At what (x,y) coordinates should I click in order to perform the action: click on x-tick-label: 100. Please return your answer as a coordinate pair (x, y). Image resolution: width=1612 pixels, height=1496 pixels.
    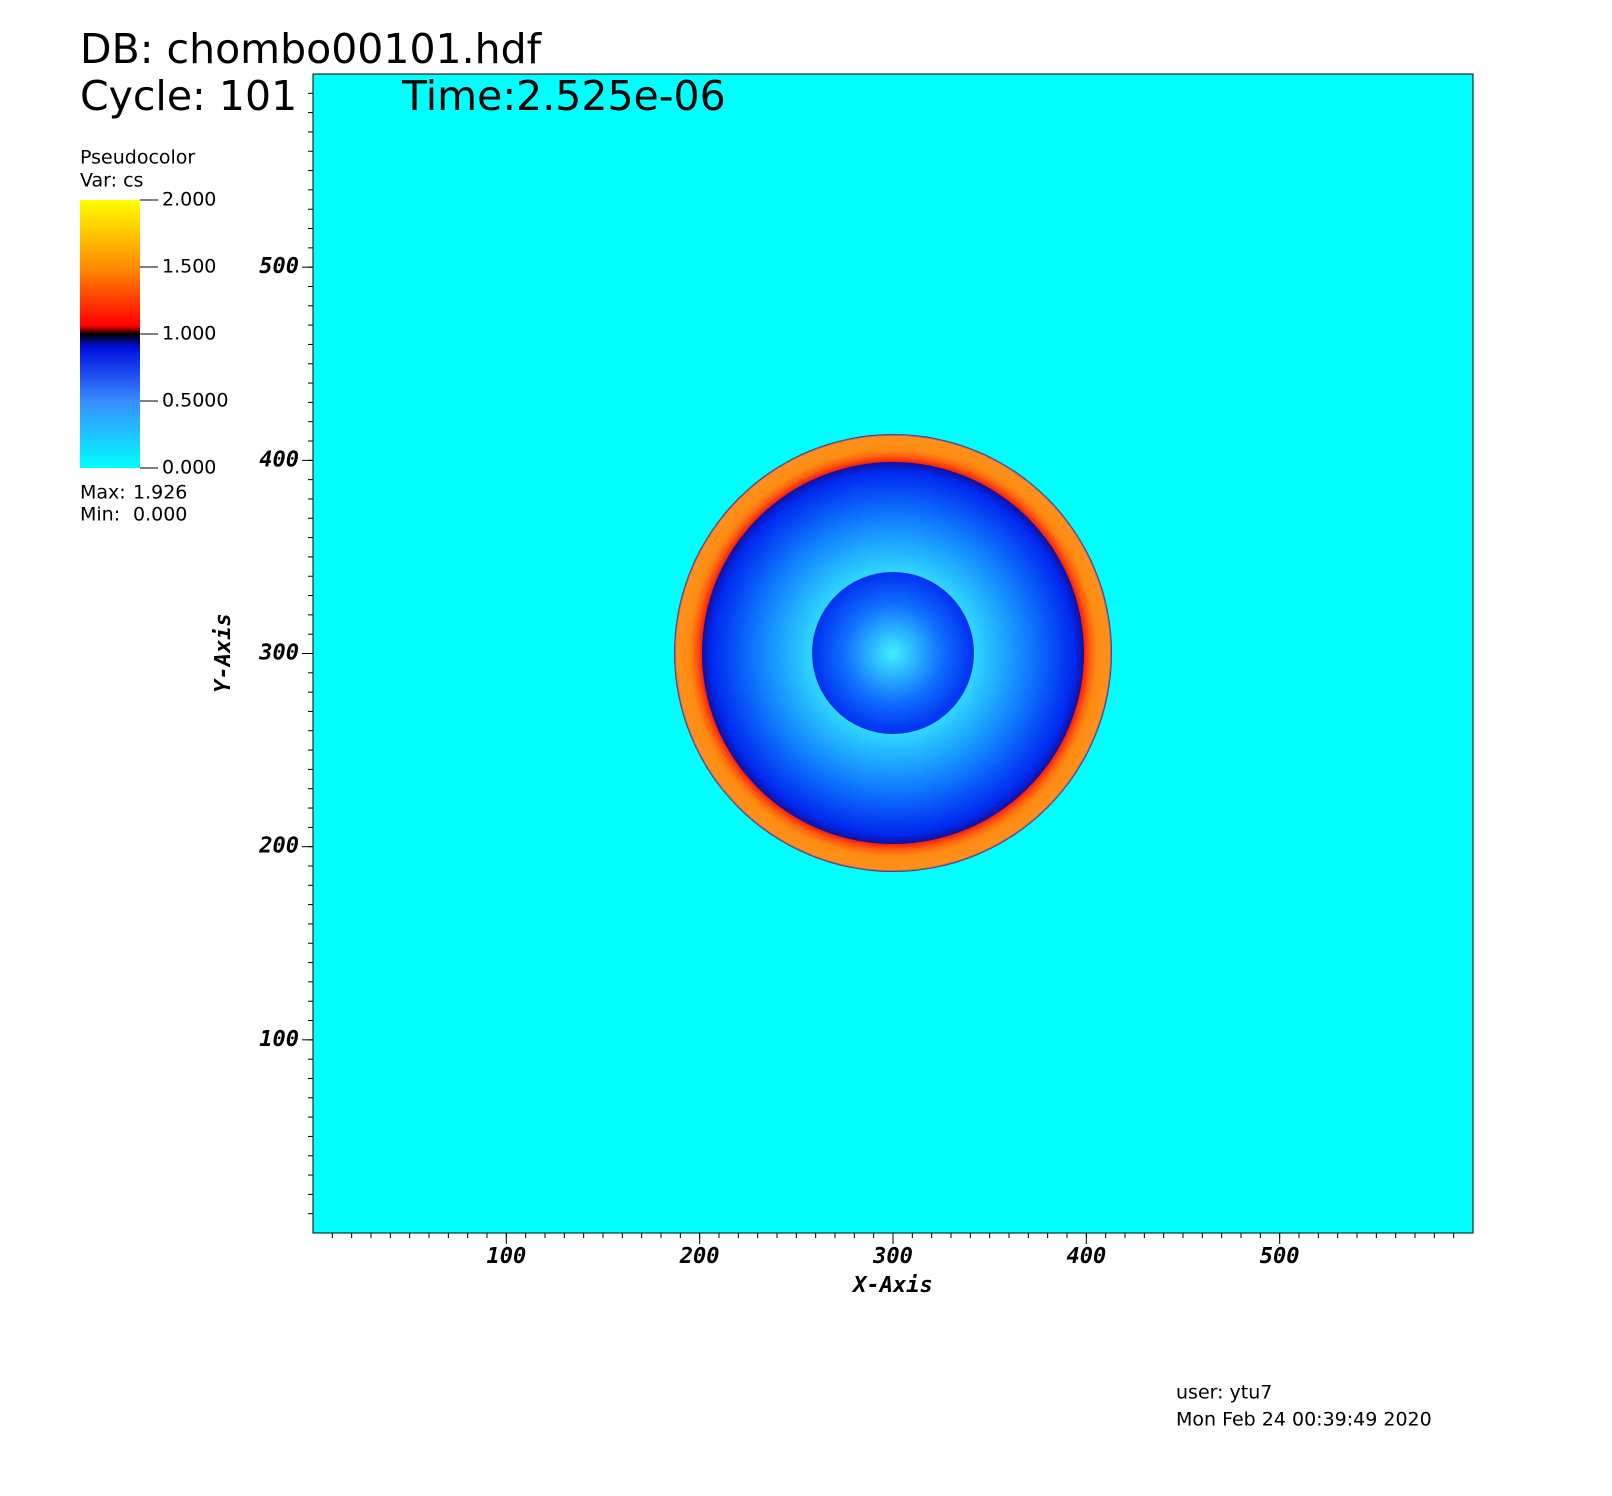
    Looking at the image, I should click on (506, 1256).